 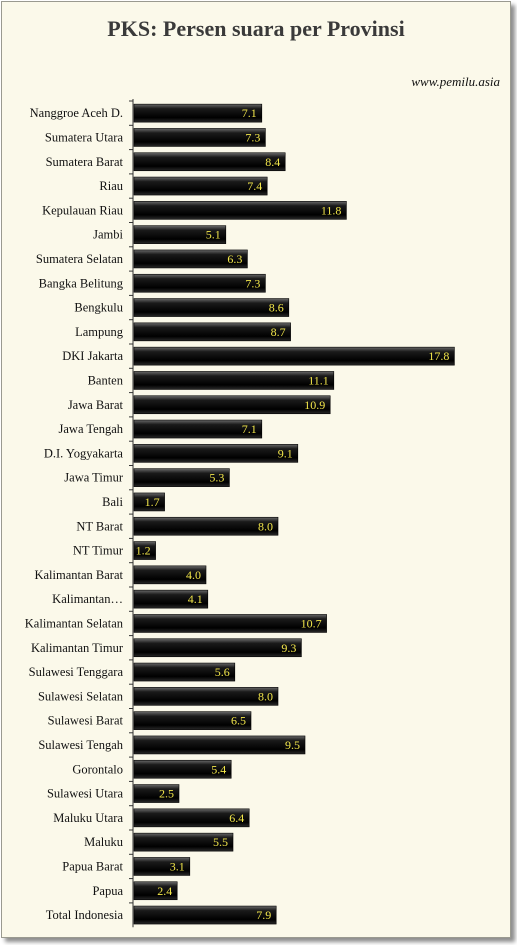 What do you see at coordinates (265, 696) in the screenshot?
I see `value-label: 8.0` at bounding box center [265, 696].